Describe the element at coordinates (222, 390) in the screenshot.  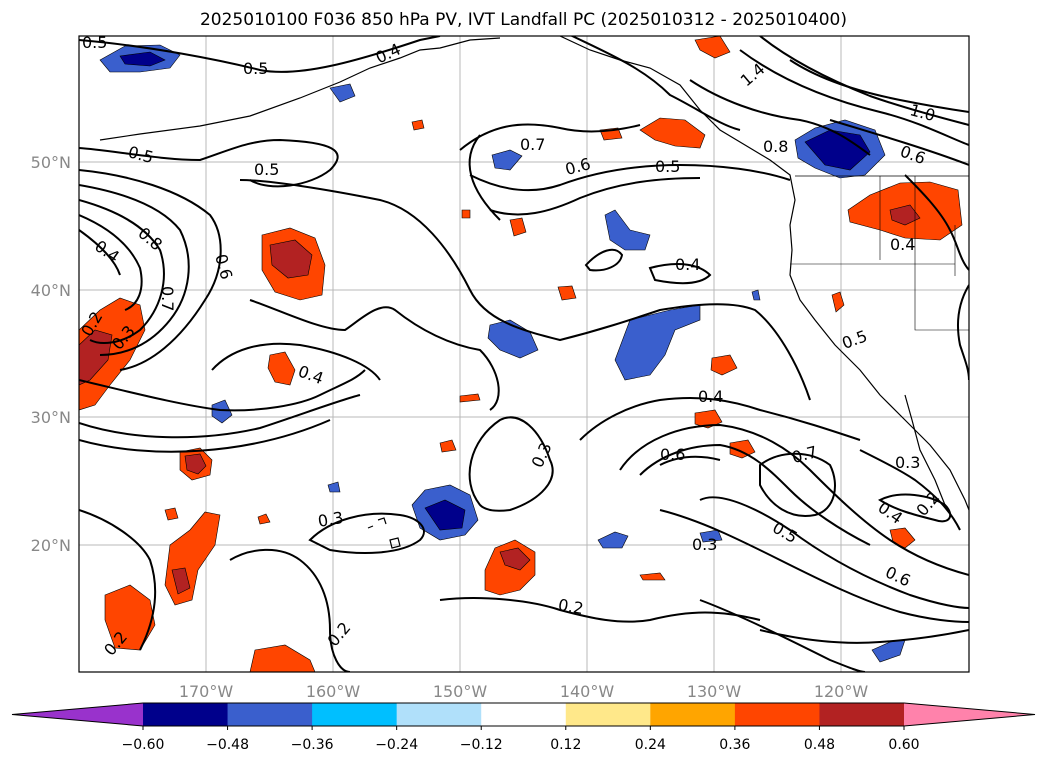
I see `contour-0-4-west` at that location.